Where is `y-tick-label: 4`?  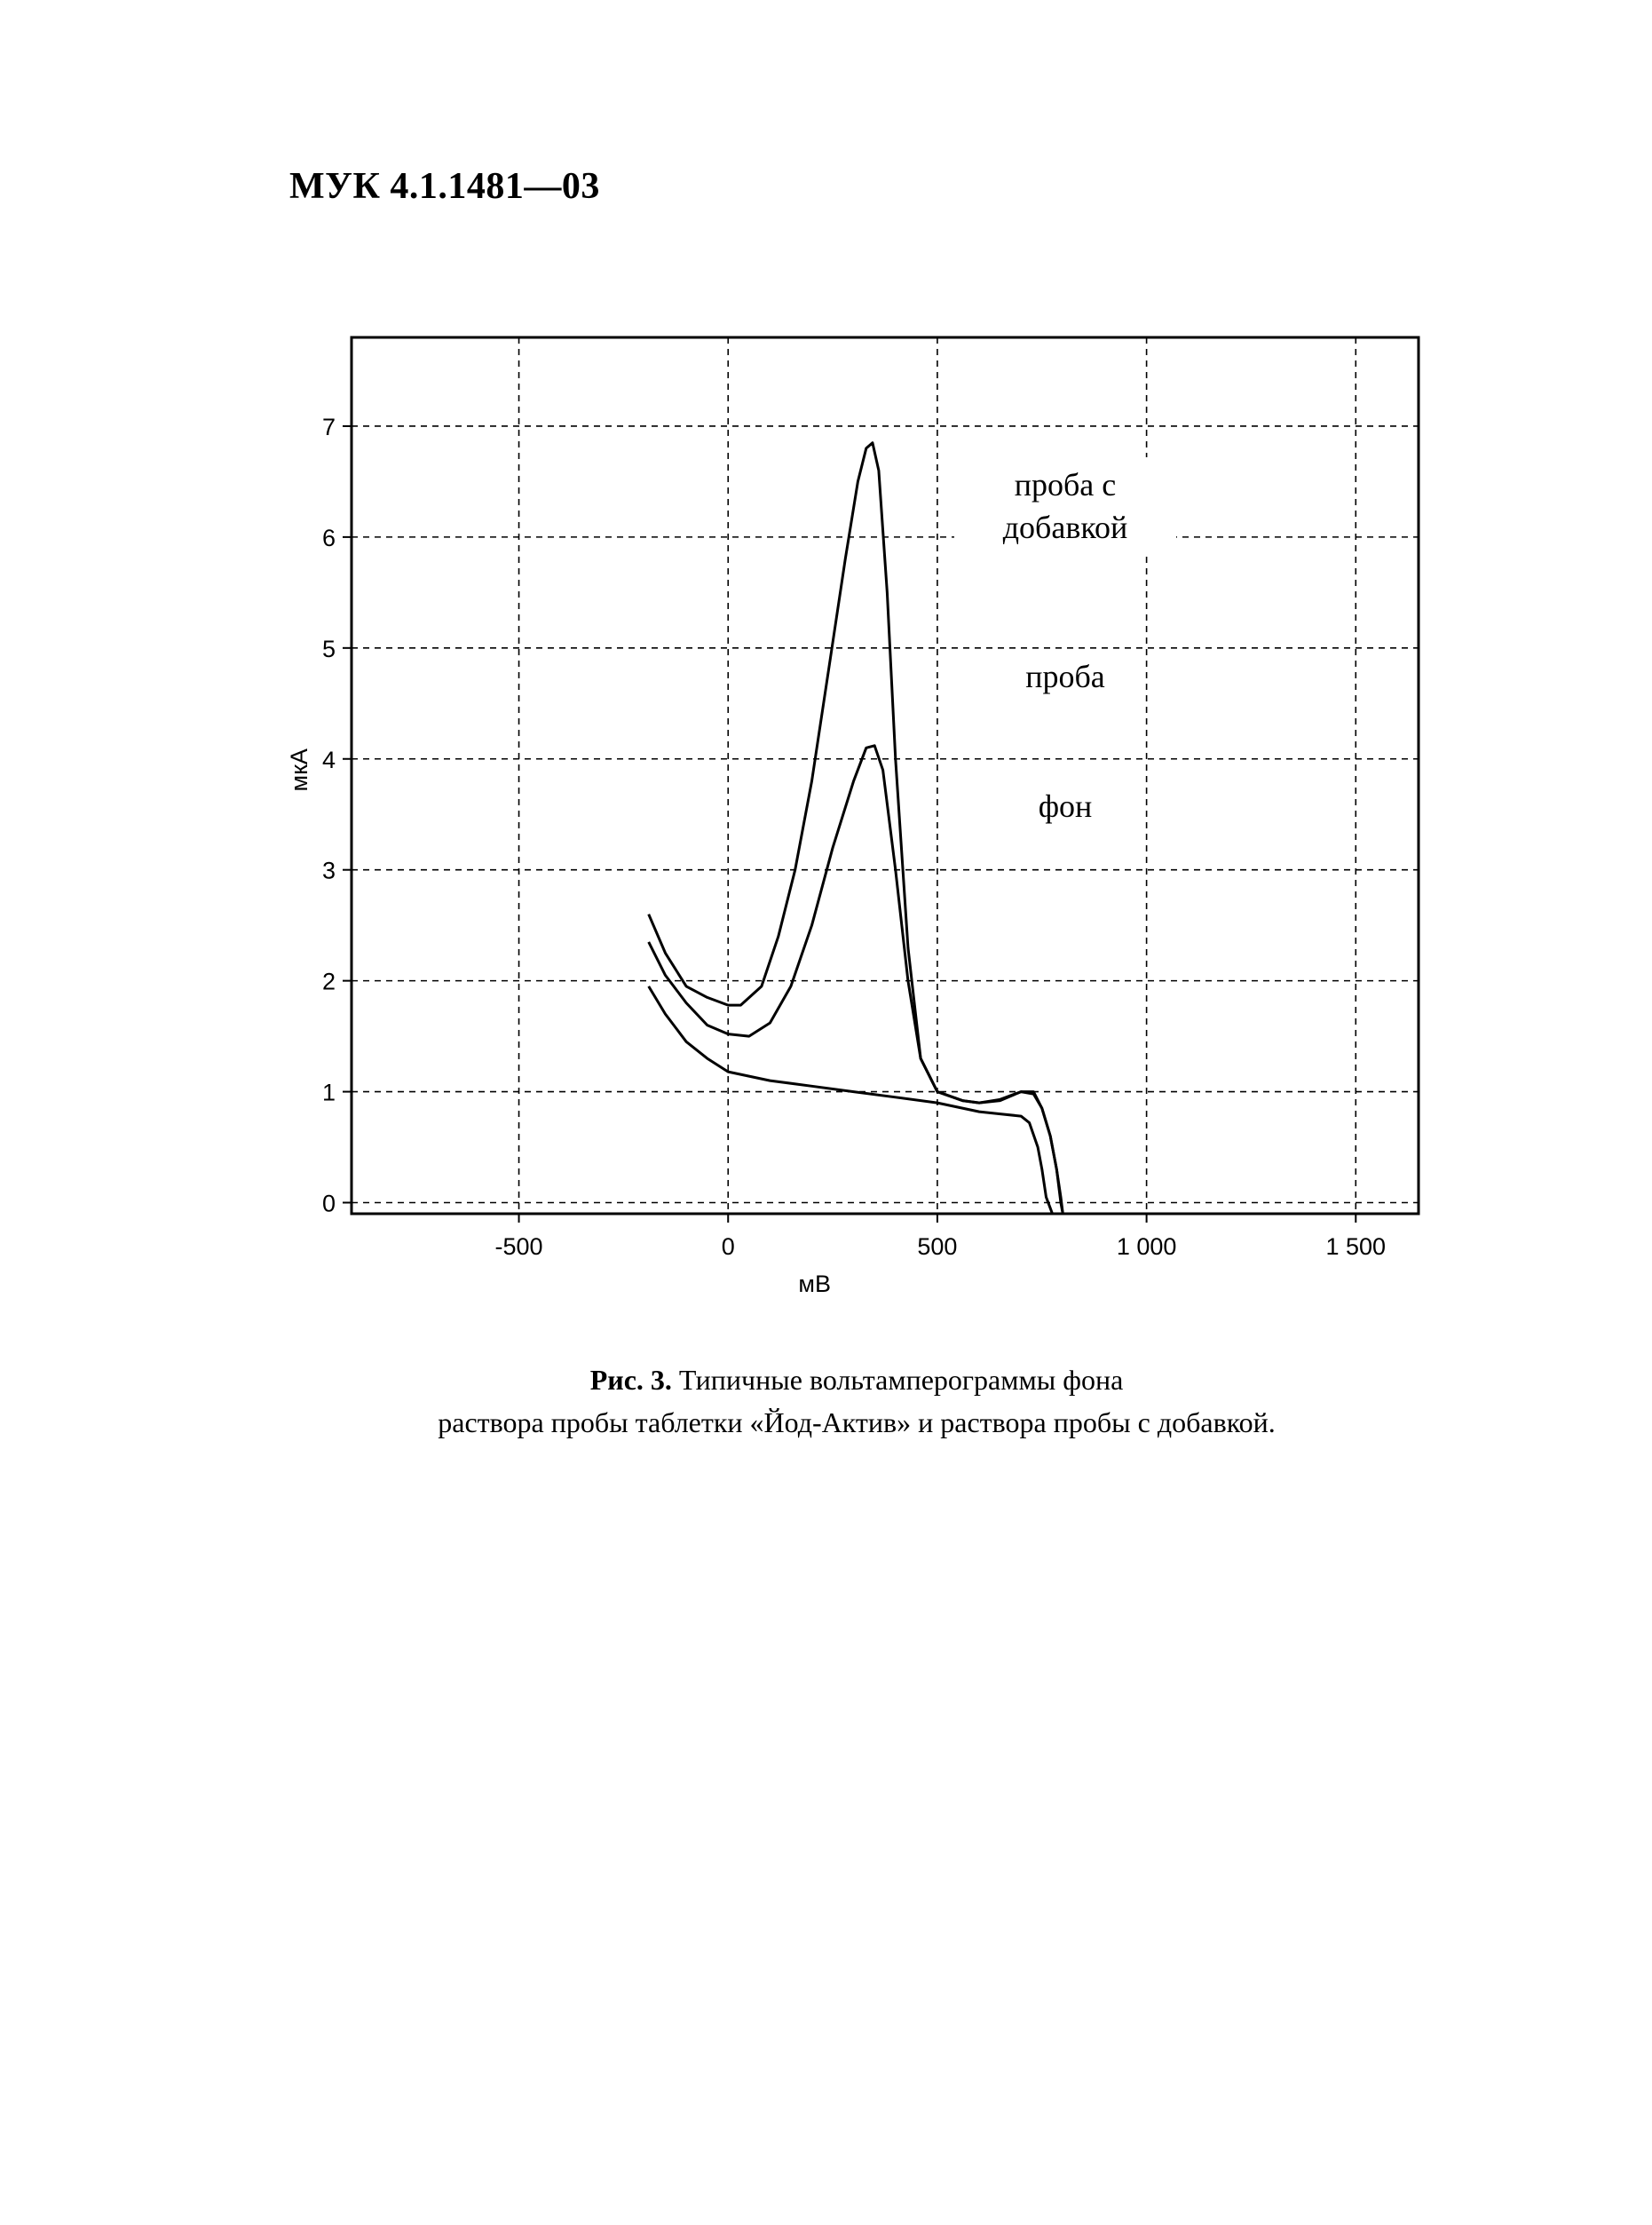 y-tick-label: 4 is located at coordinates (329, 760).